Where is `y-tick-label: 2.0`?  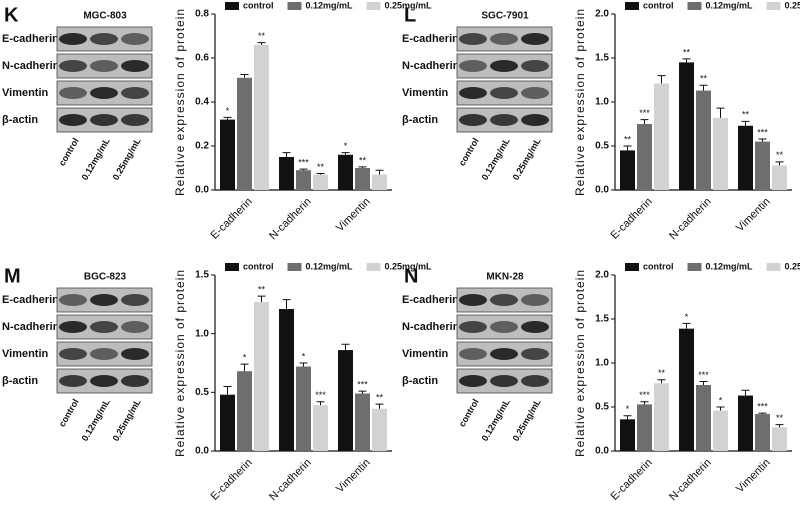
y-tick-label: 2.0 is located at coordinates (602, 14).